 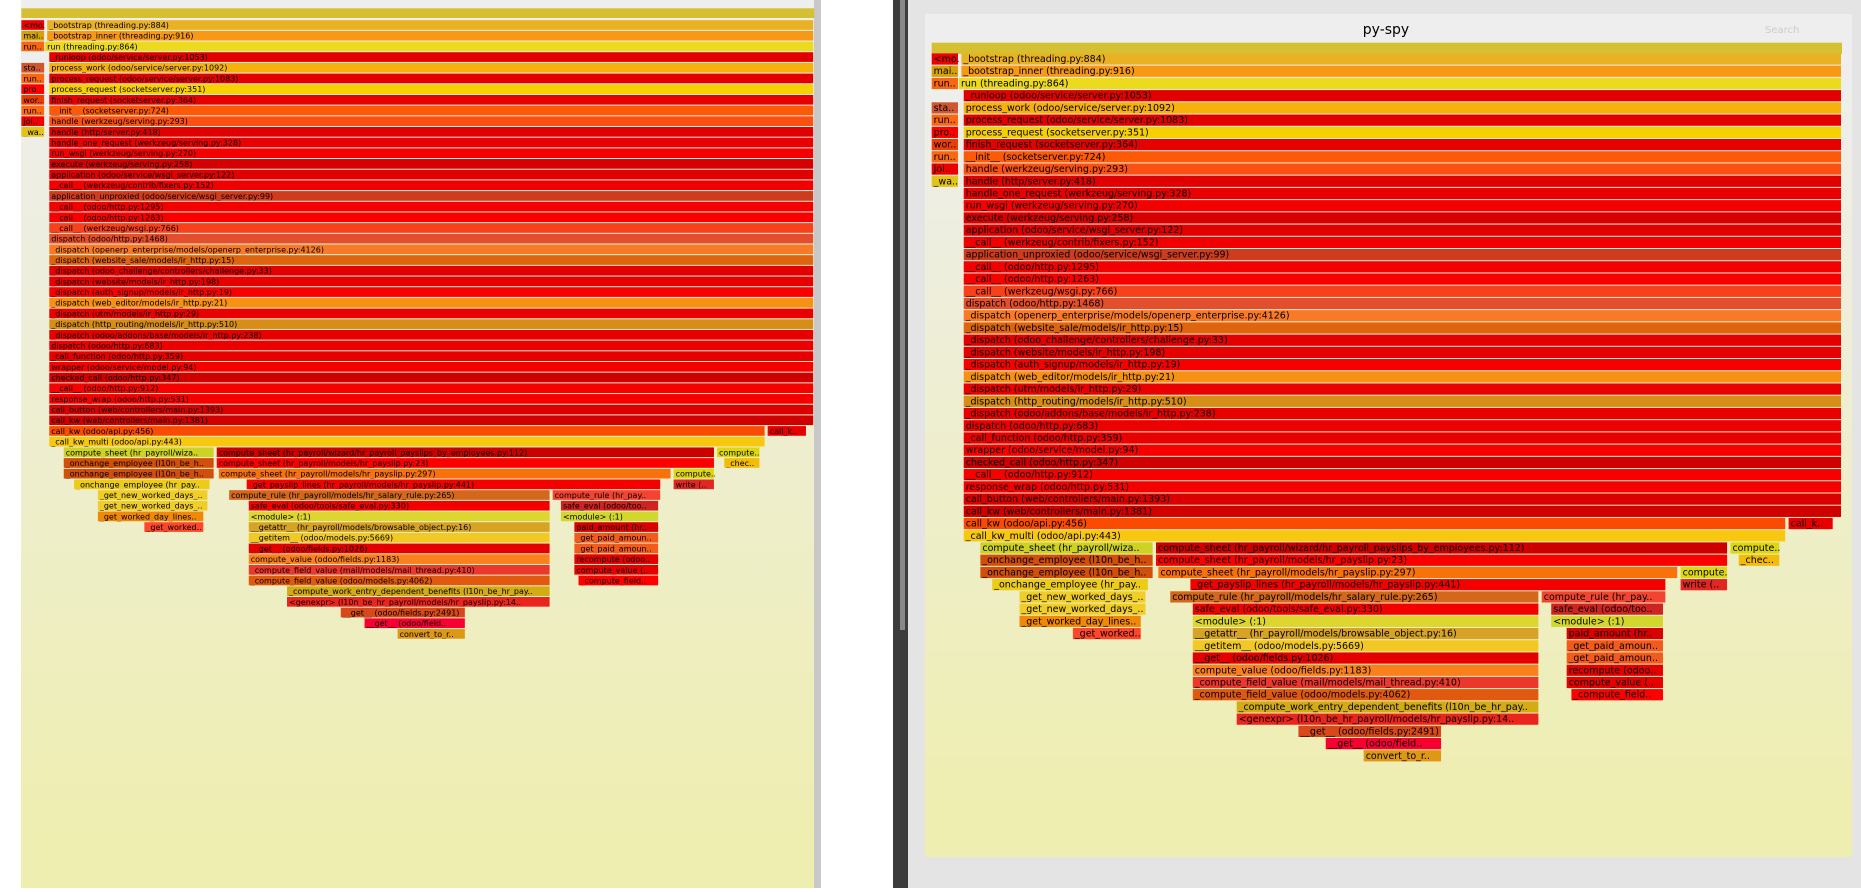 What do you see at coordinates (1755, 548) in the screenshot?
I see `frame: compute..` at bounding box center [1755, 548].